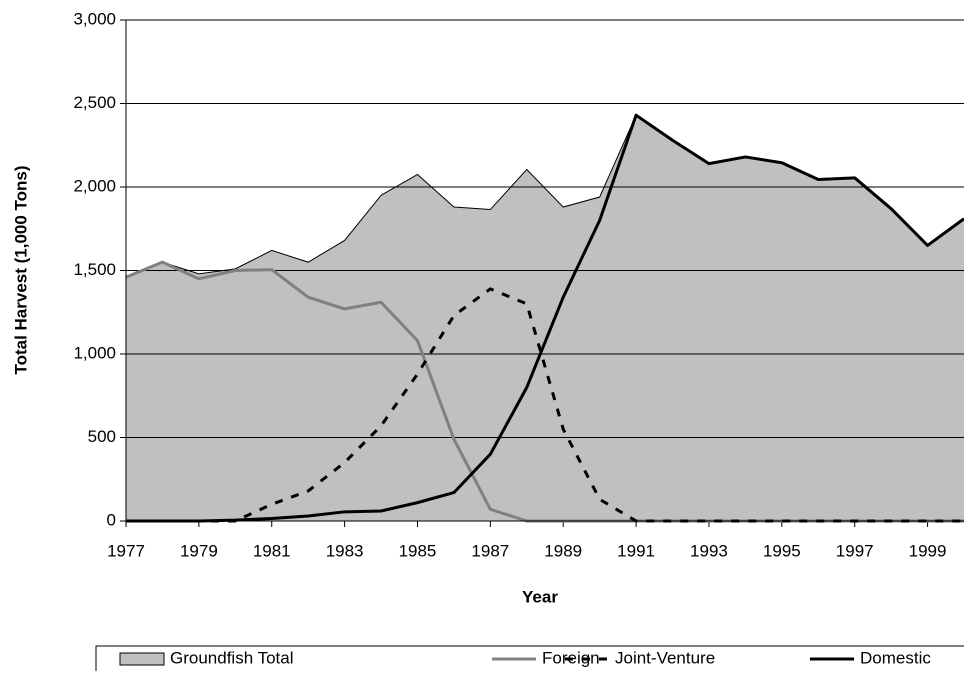 This screenshot has height=676, width=964. Describe the element at coordinates (490, 550) in the screenshot. I see `x-tick-label: 1987` at that location.